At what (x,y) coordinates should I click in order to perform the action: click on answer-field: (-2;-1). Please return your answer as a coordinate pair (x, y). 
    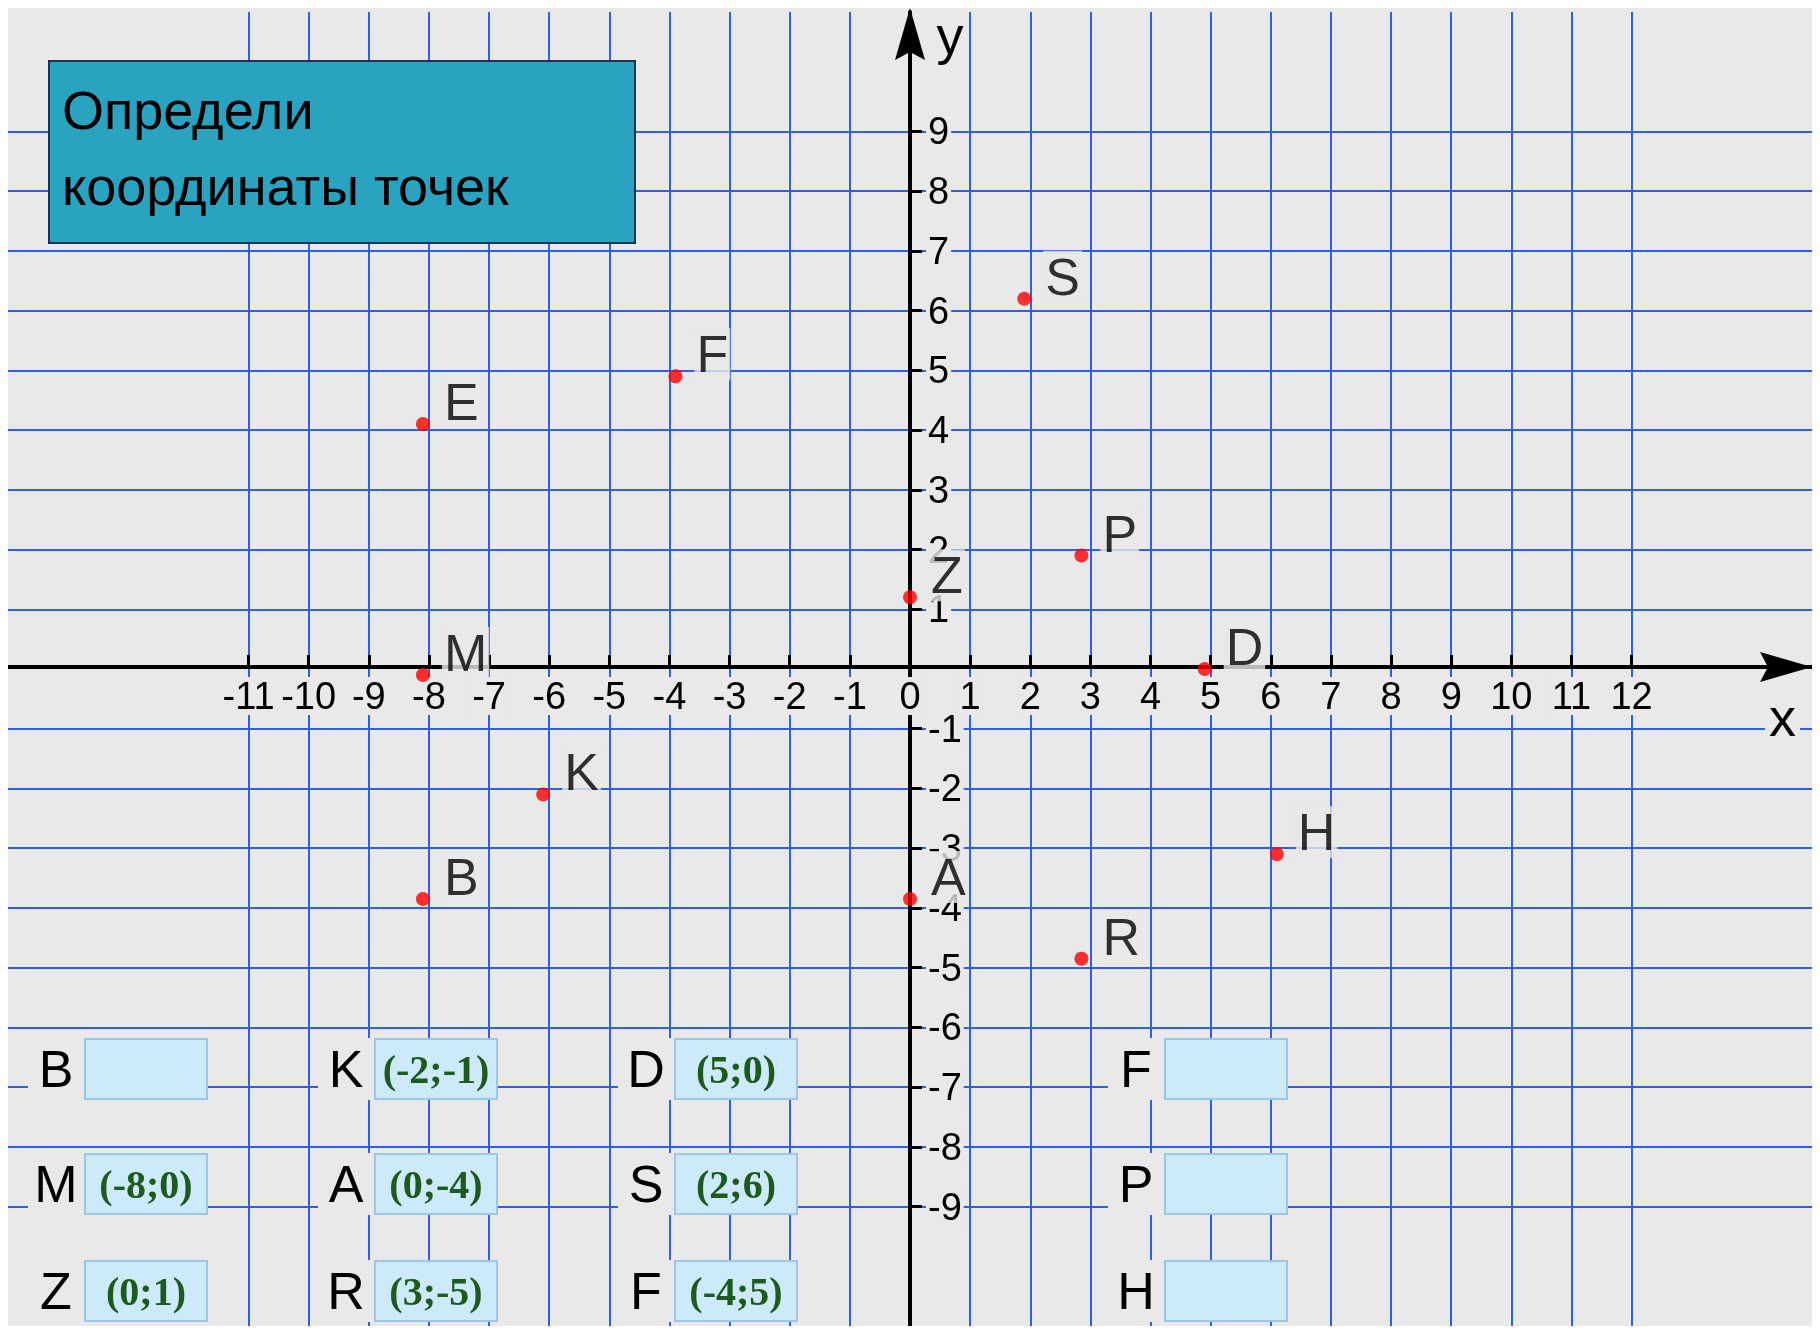
    Looking at the image, I should click on (436, 1069).